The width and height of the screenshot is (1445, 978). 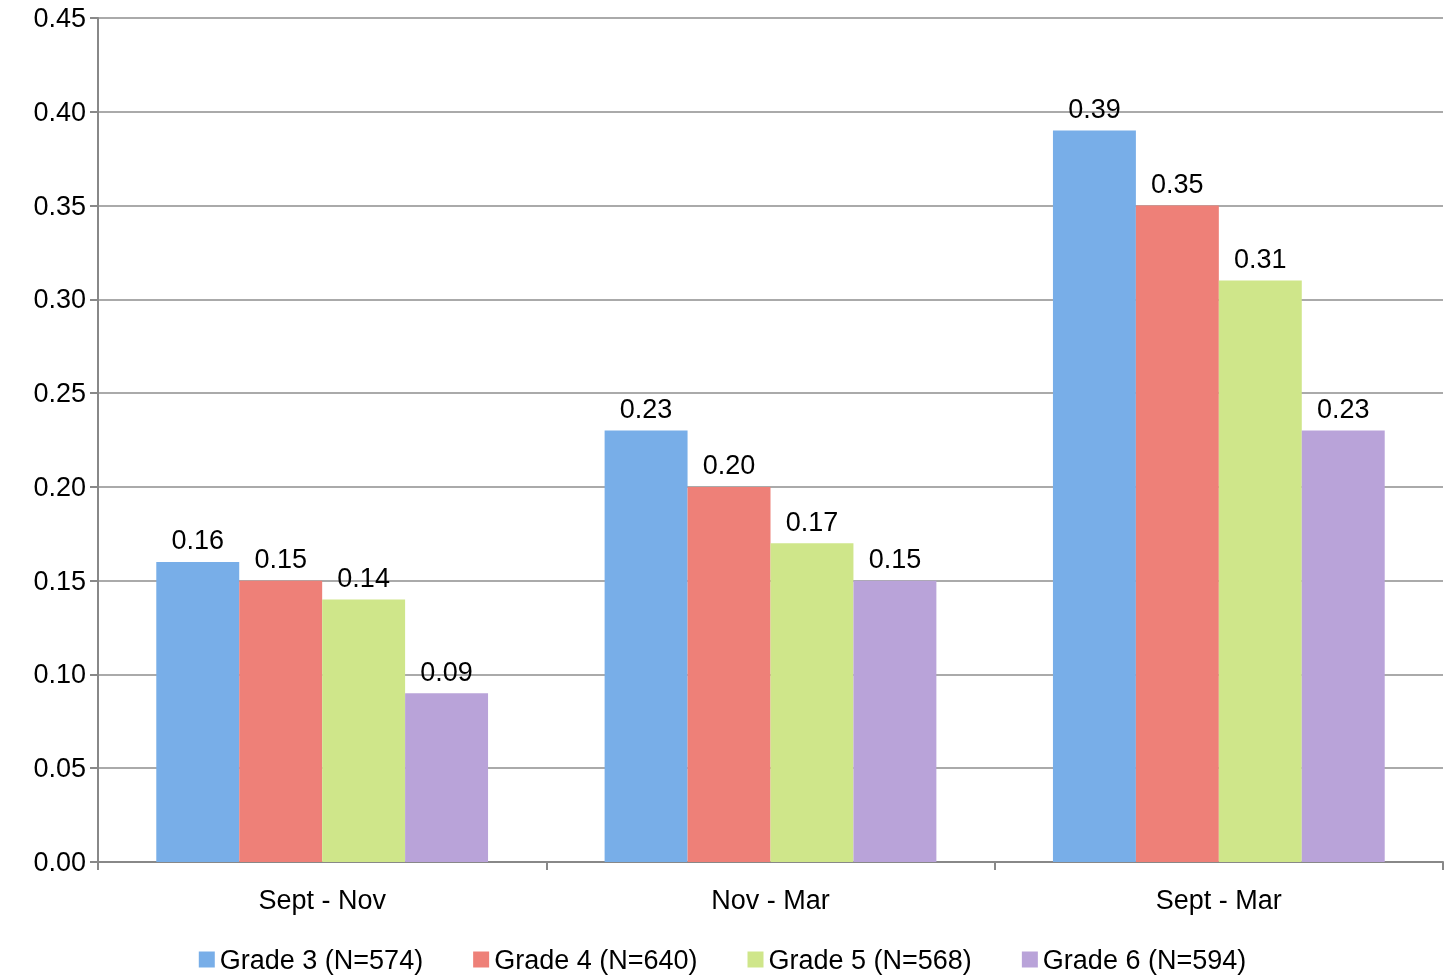 What do you see at coordinates (596, 959) in the screenshot?
I see `legend-label: Grade 4 (N=640)` at bounding box center [596, 959].